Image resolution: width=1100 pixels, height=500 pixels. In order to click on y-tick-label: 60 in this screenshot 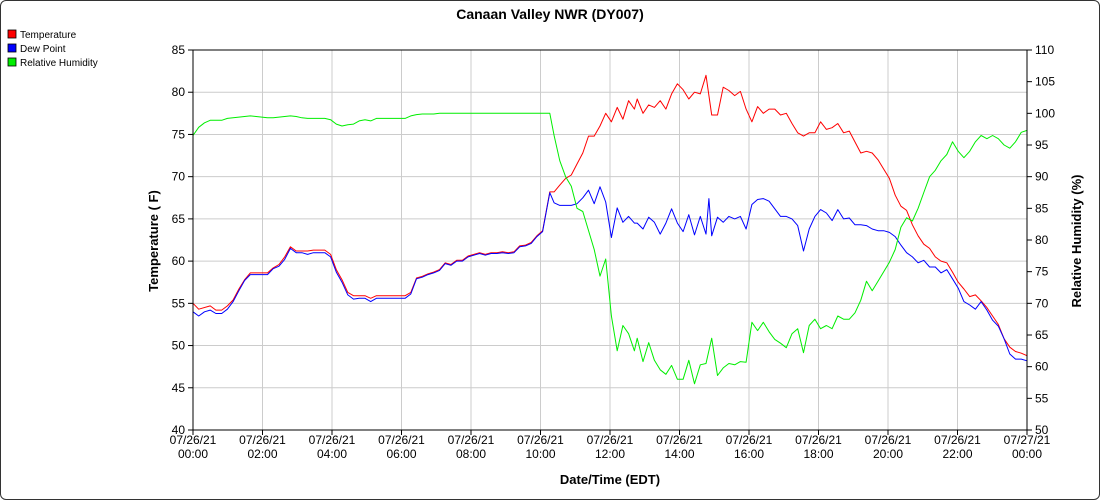, I will do `click(179, 261)`.